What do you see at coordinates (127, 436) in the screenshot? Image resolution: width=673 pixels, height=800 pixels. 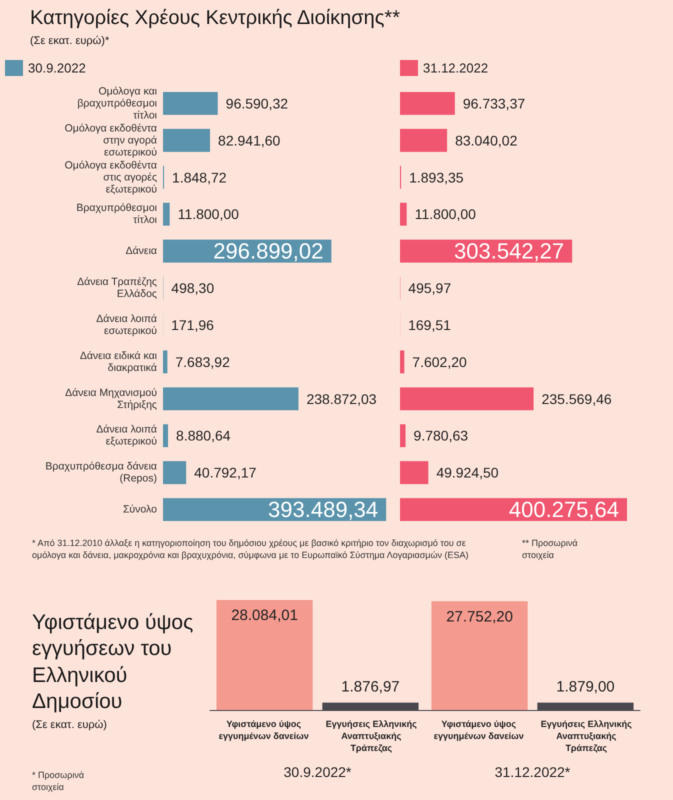 I see `y-tick-label: Δάνεια λοιπά εξωτερικού` at bounding box center [127, 436].